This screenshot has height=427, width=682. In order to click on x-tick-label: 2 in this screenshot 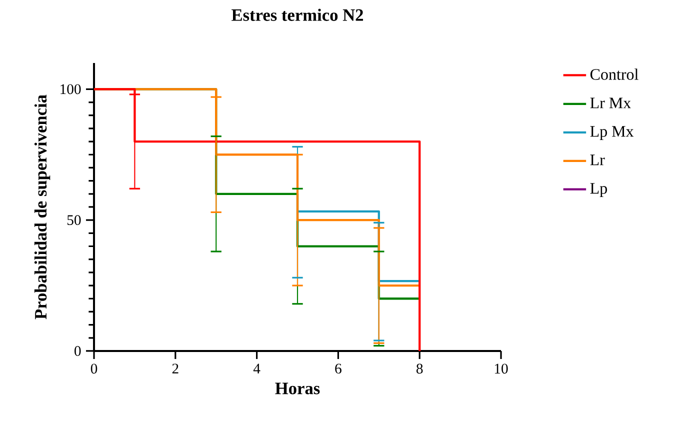, I will do `click(175, 369)`.